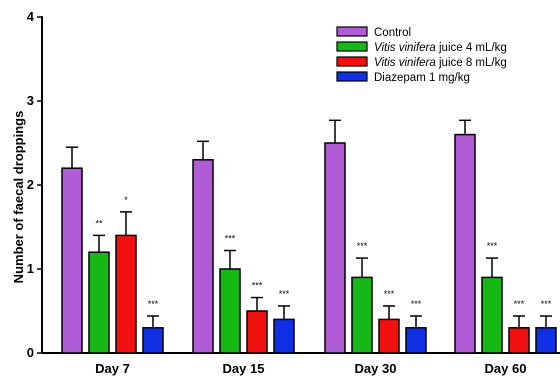 This screenshot has height=387, width=560. I want to click on x-category-label: Day 30, so click(376, 368).